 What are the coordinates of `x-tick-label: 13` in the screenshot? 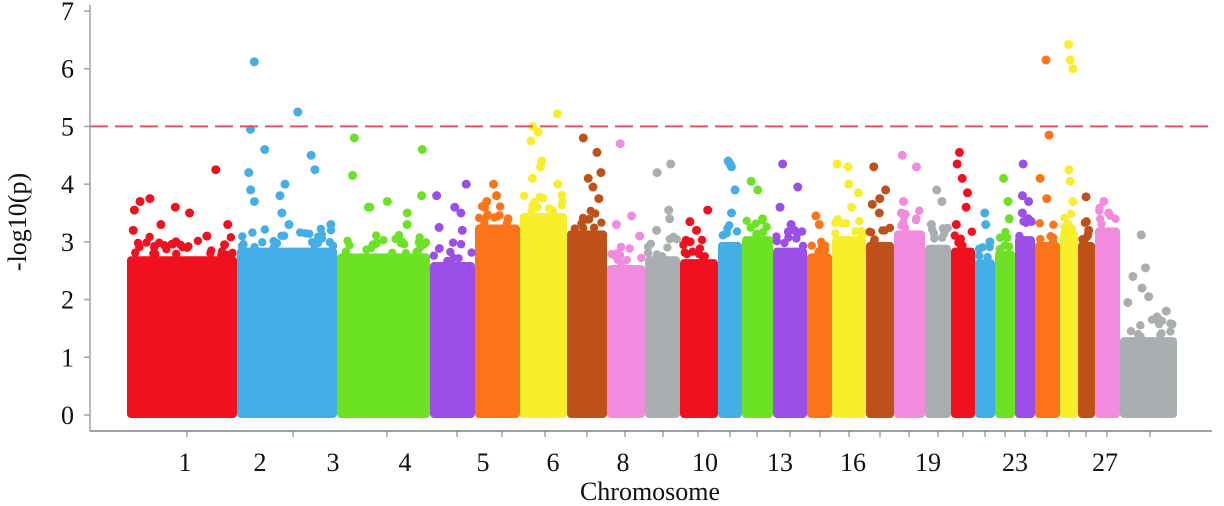 It's located at (780, 462).